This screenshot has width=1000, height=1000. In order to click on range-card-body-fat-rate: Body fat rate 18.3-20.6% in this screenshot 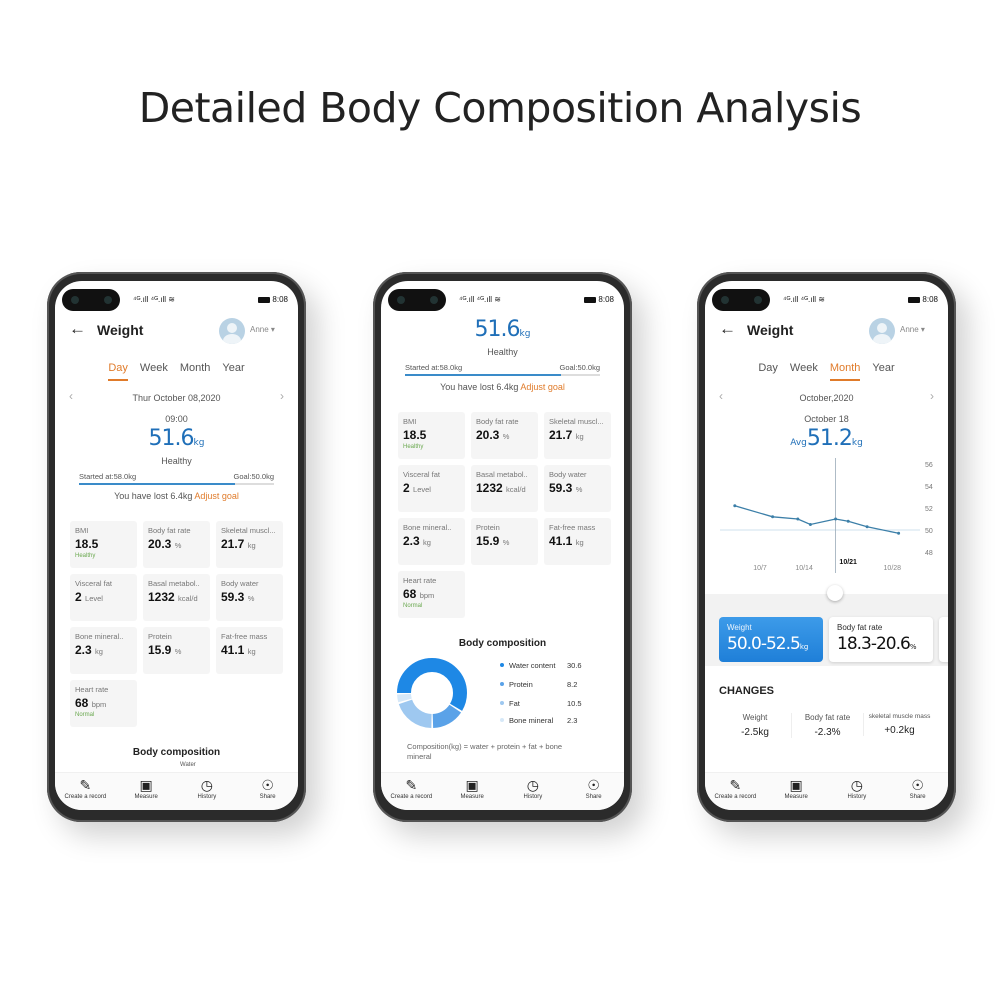, I will do `click(881, 639)`.